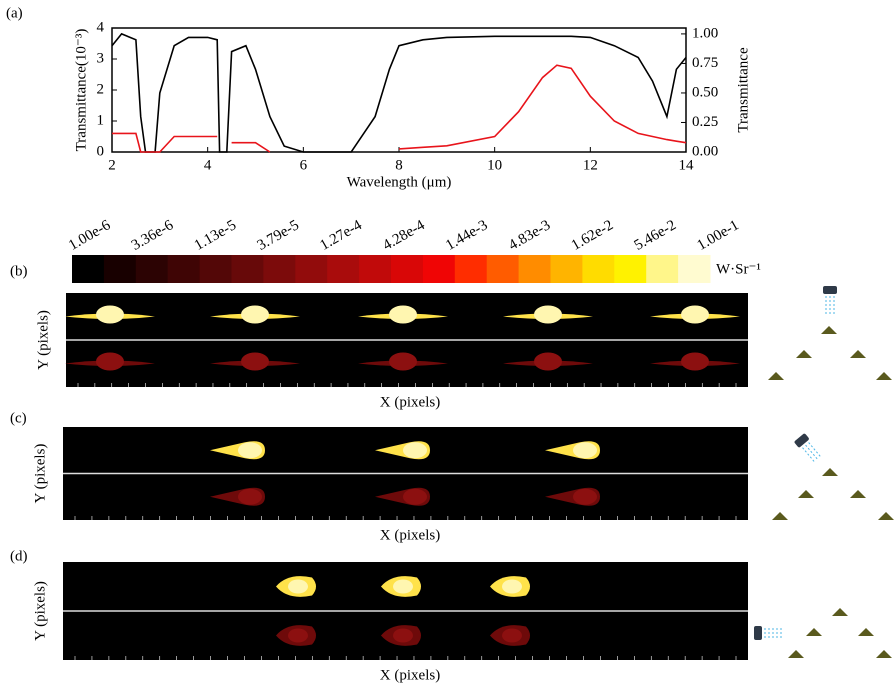 The height and width of the screenshot is (686, 894). What do you see at coordinates (208, 165) in the screenshot?
I see `x-tick-label: 4` at bounding box center [208, 165].